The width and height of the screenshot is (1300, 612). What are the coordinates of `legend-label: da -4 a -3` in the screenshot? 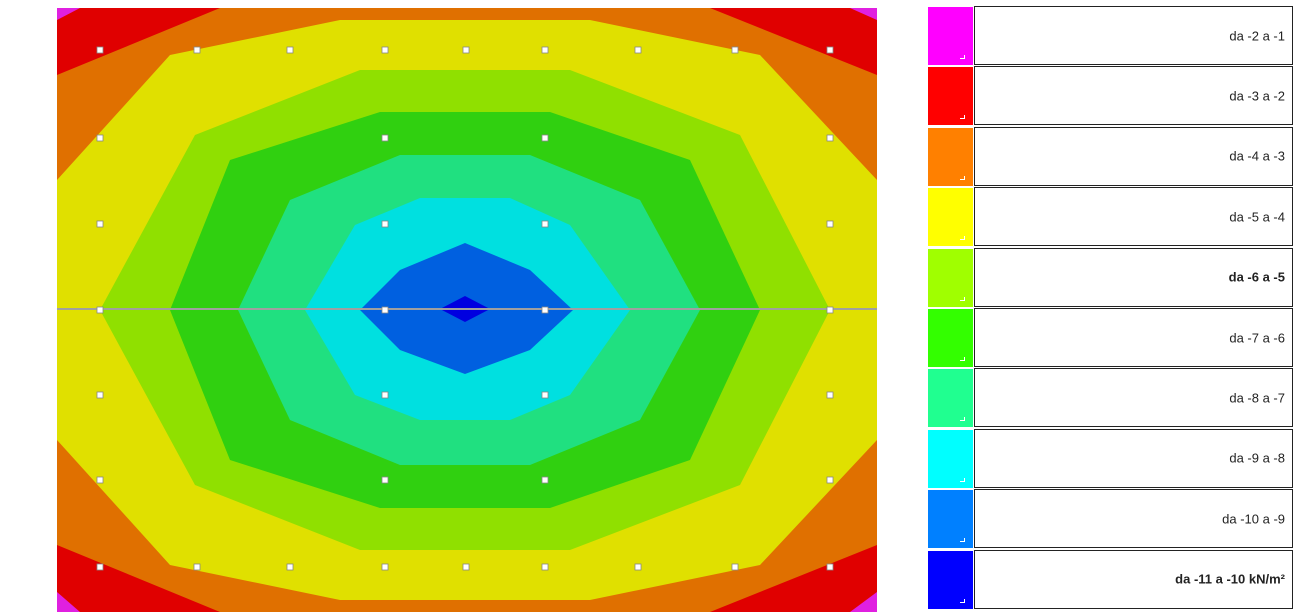 It's located at (1257, 156).